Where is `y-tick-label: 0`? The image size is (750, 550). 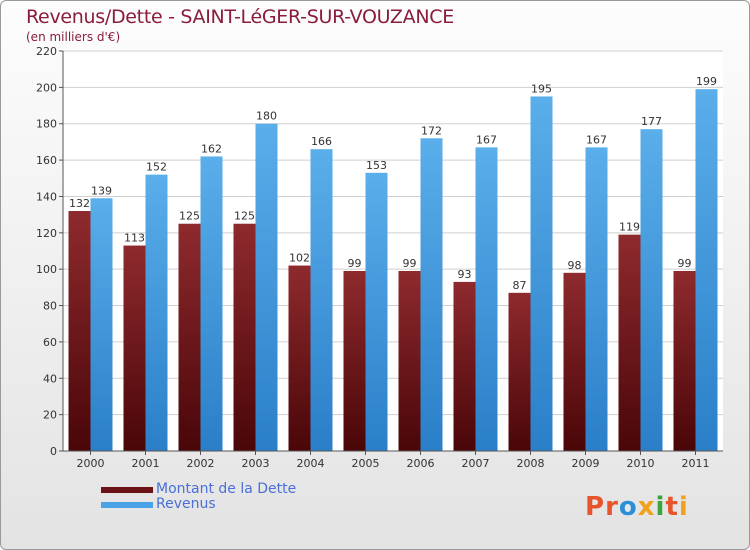 y-tick-label: 0 is located at coordinates (53, 451).